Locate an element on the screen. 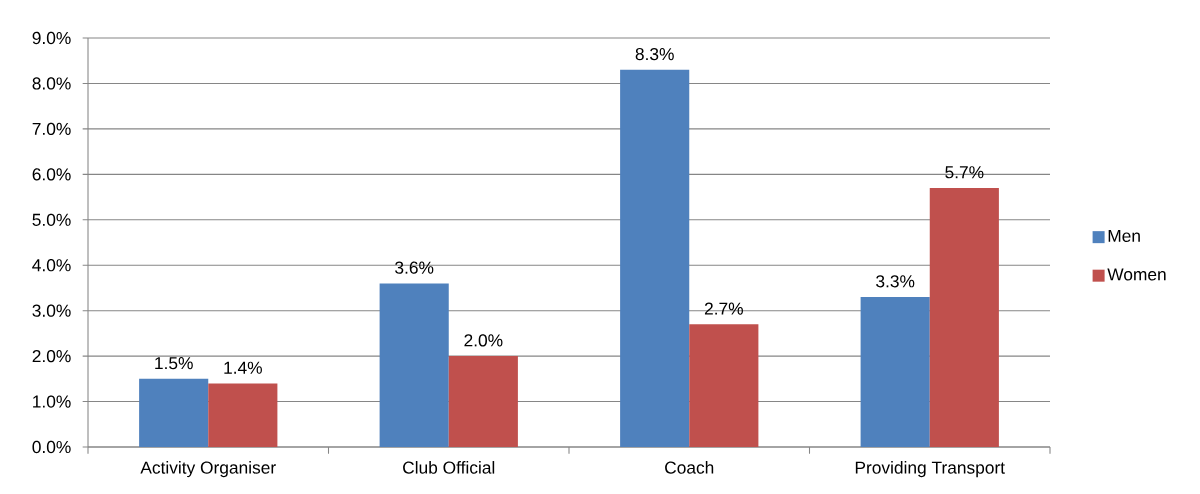  data-label: 2.7% is located at coordinates (723, 308).